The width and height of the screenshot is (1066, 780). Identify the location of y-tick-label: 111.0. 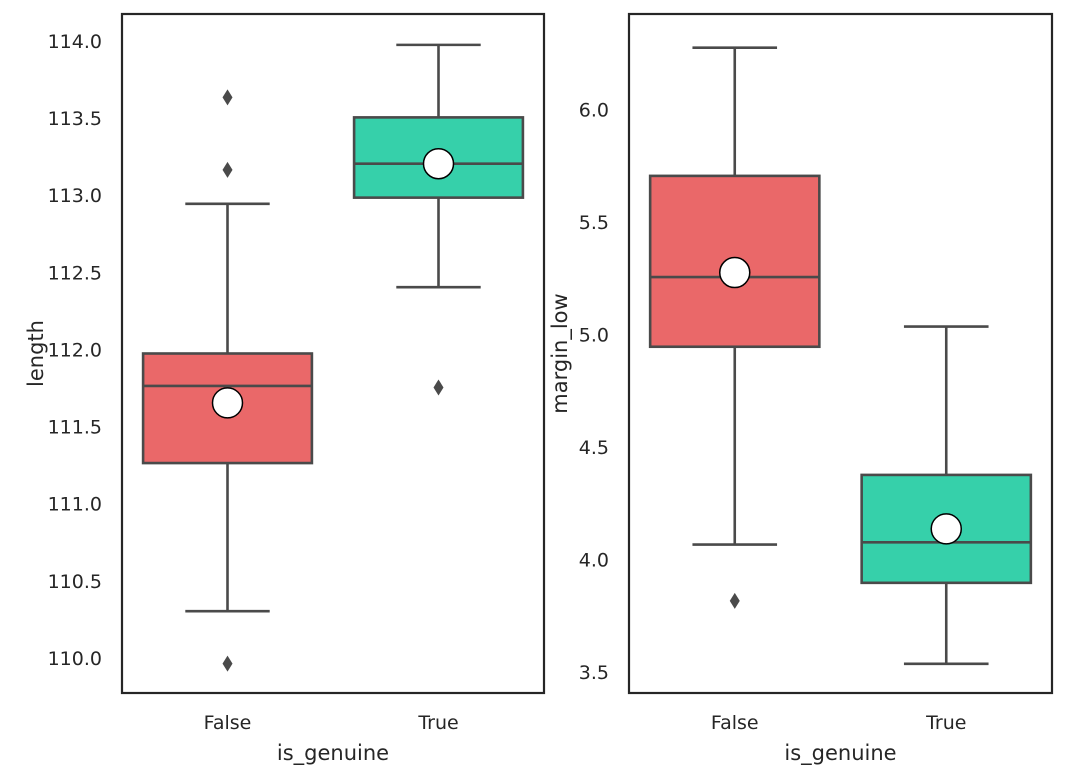
(75, 505).